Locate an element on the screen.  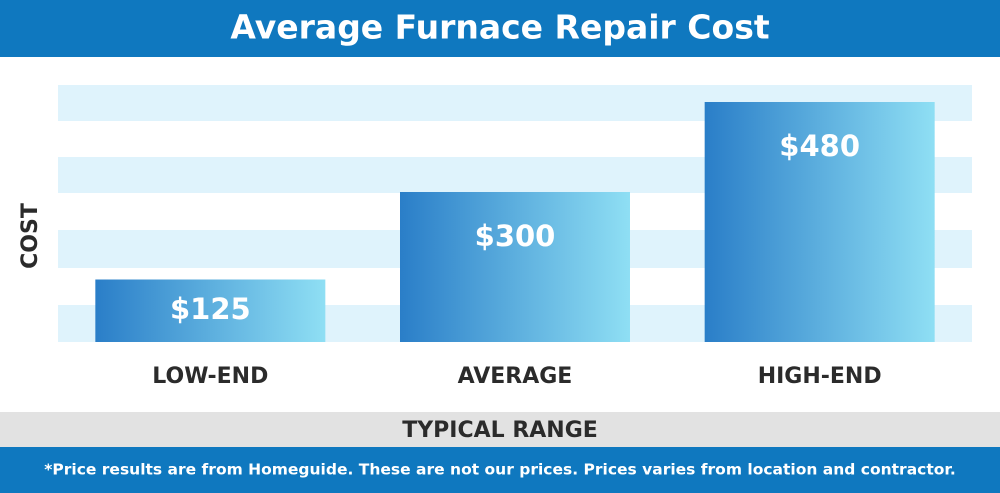
title-bar is located at coordinates (500, 28).